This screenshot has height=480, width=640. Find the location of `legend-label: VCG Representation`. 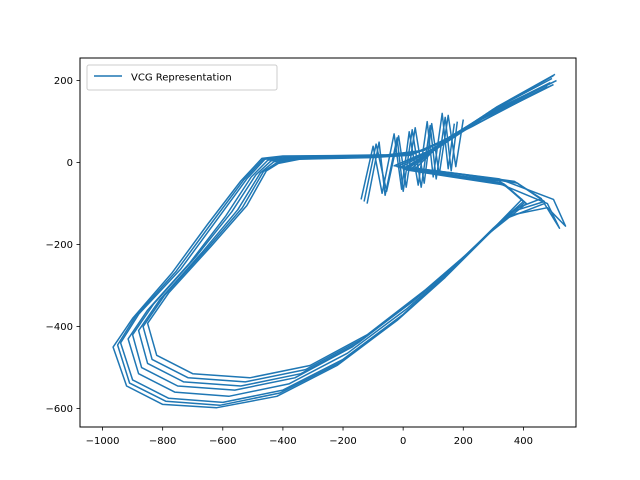

legend-label: VCG Representation is located at coordinates (181, 78).